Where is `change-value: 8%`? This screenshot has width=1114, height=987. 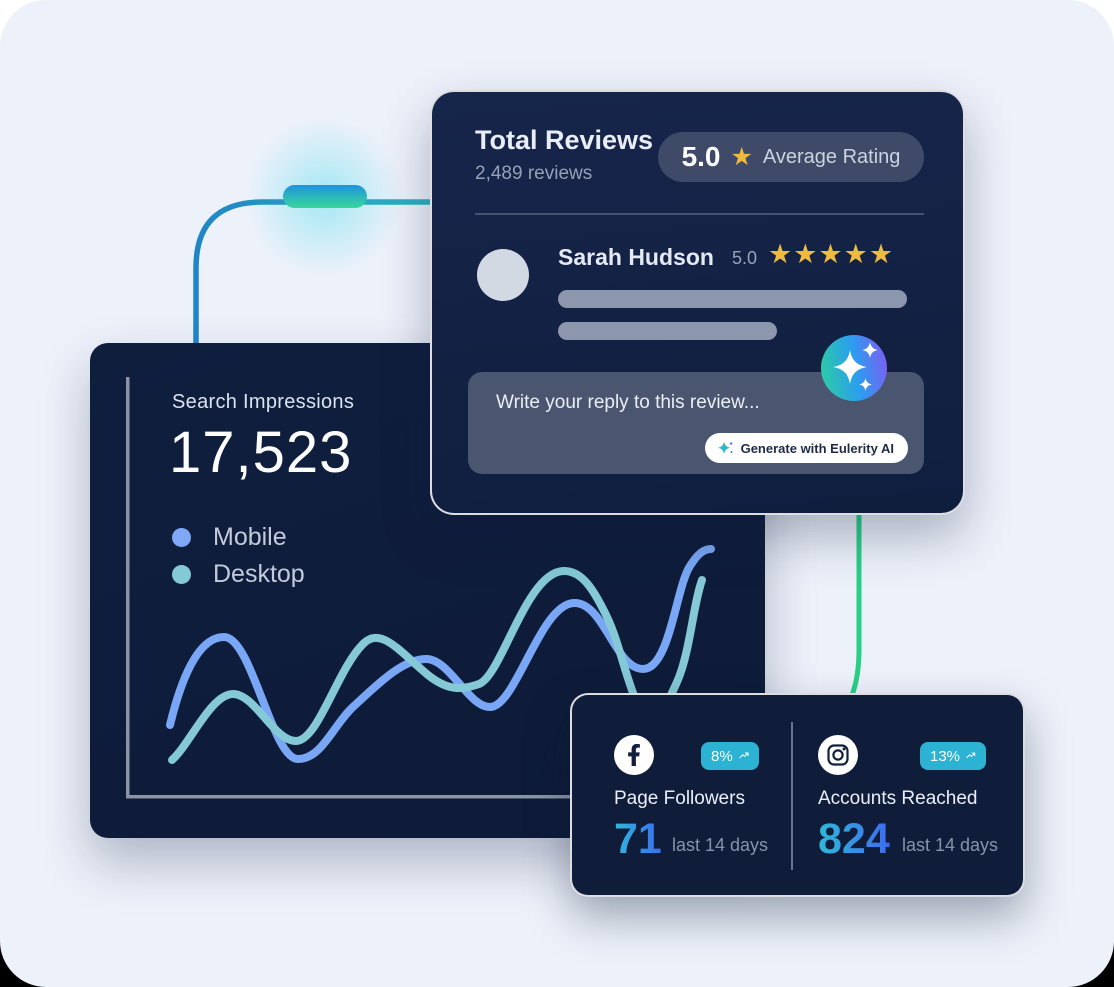
change-value: 8% is located at coordinates (722, 756).